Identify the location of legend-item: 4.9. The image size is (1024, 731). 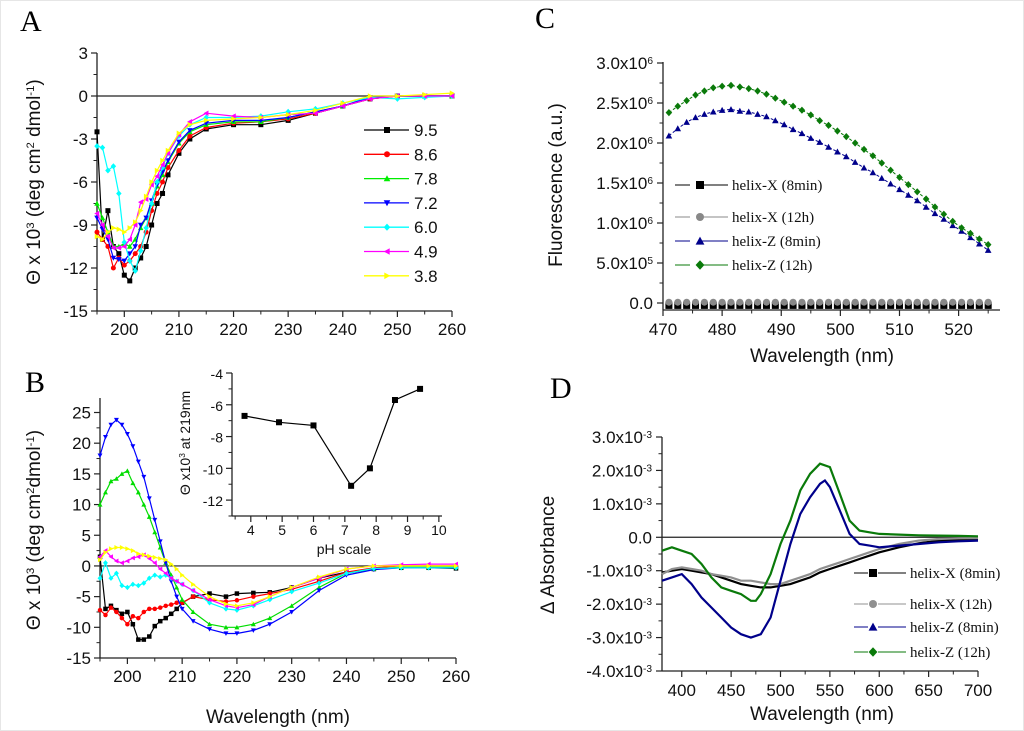
(401, 252).